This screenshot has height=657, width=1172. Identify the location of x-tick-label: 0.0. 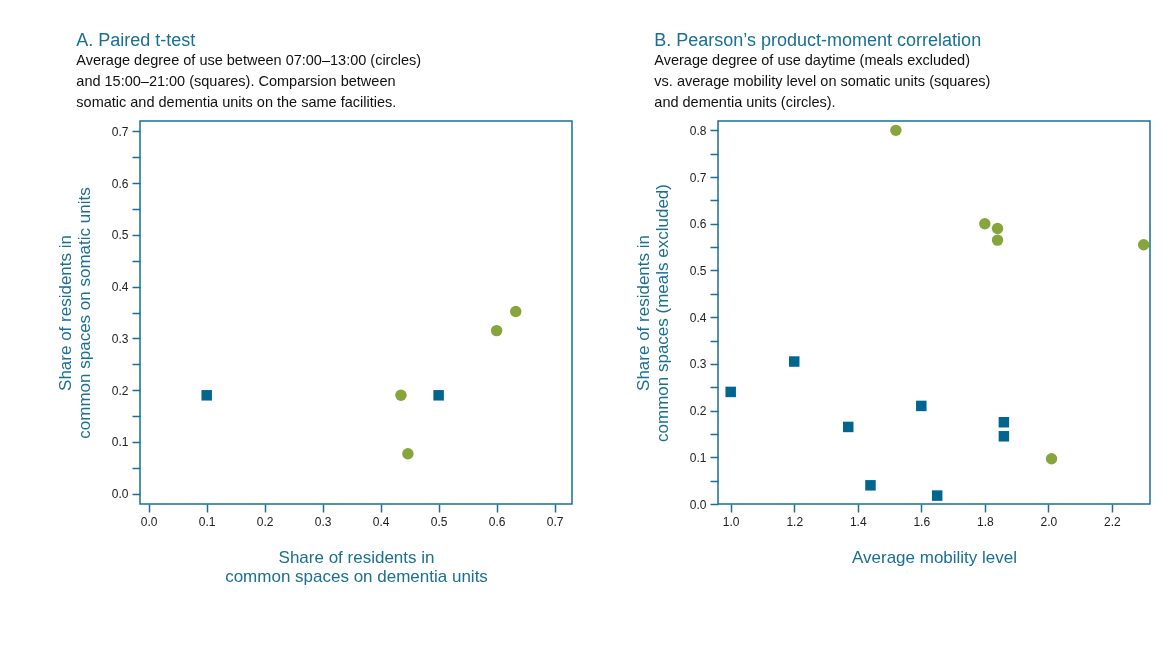
(149, 521).